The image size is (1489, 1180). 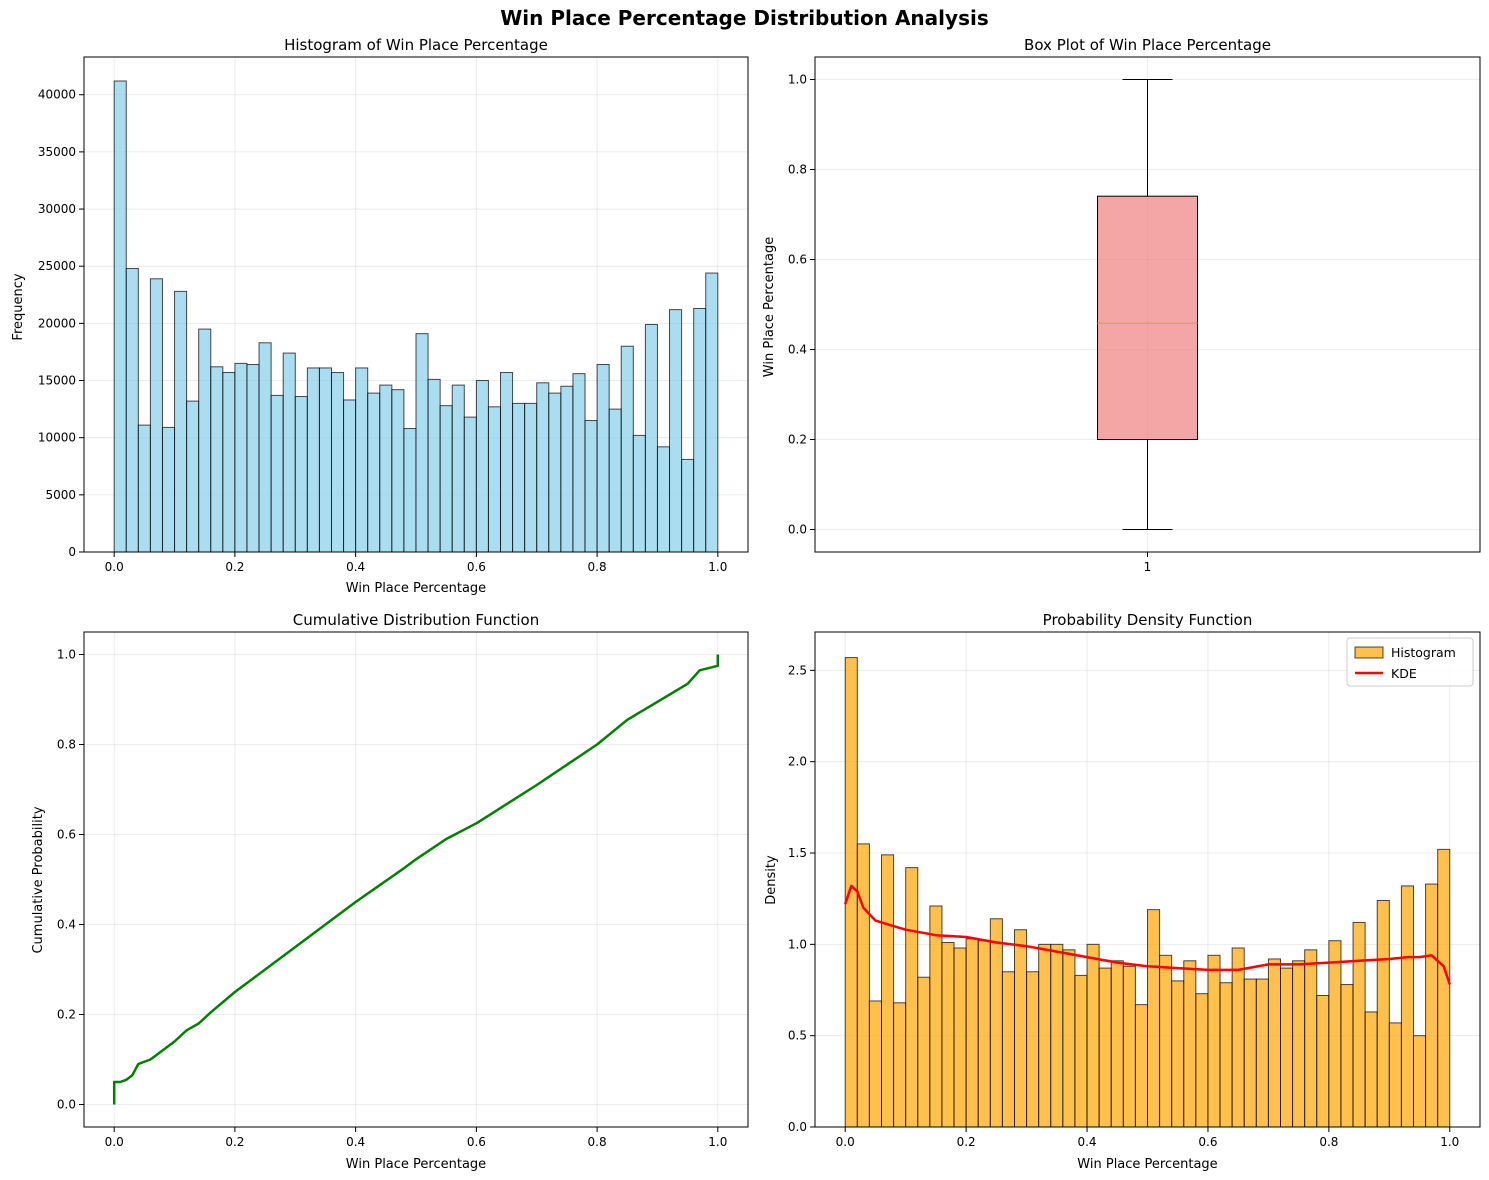 I want to click on panel-title: Cumulative Distribution Function, so click(x=416, y=620).